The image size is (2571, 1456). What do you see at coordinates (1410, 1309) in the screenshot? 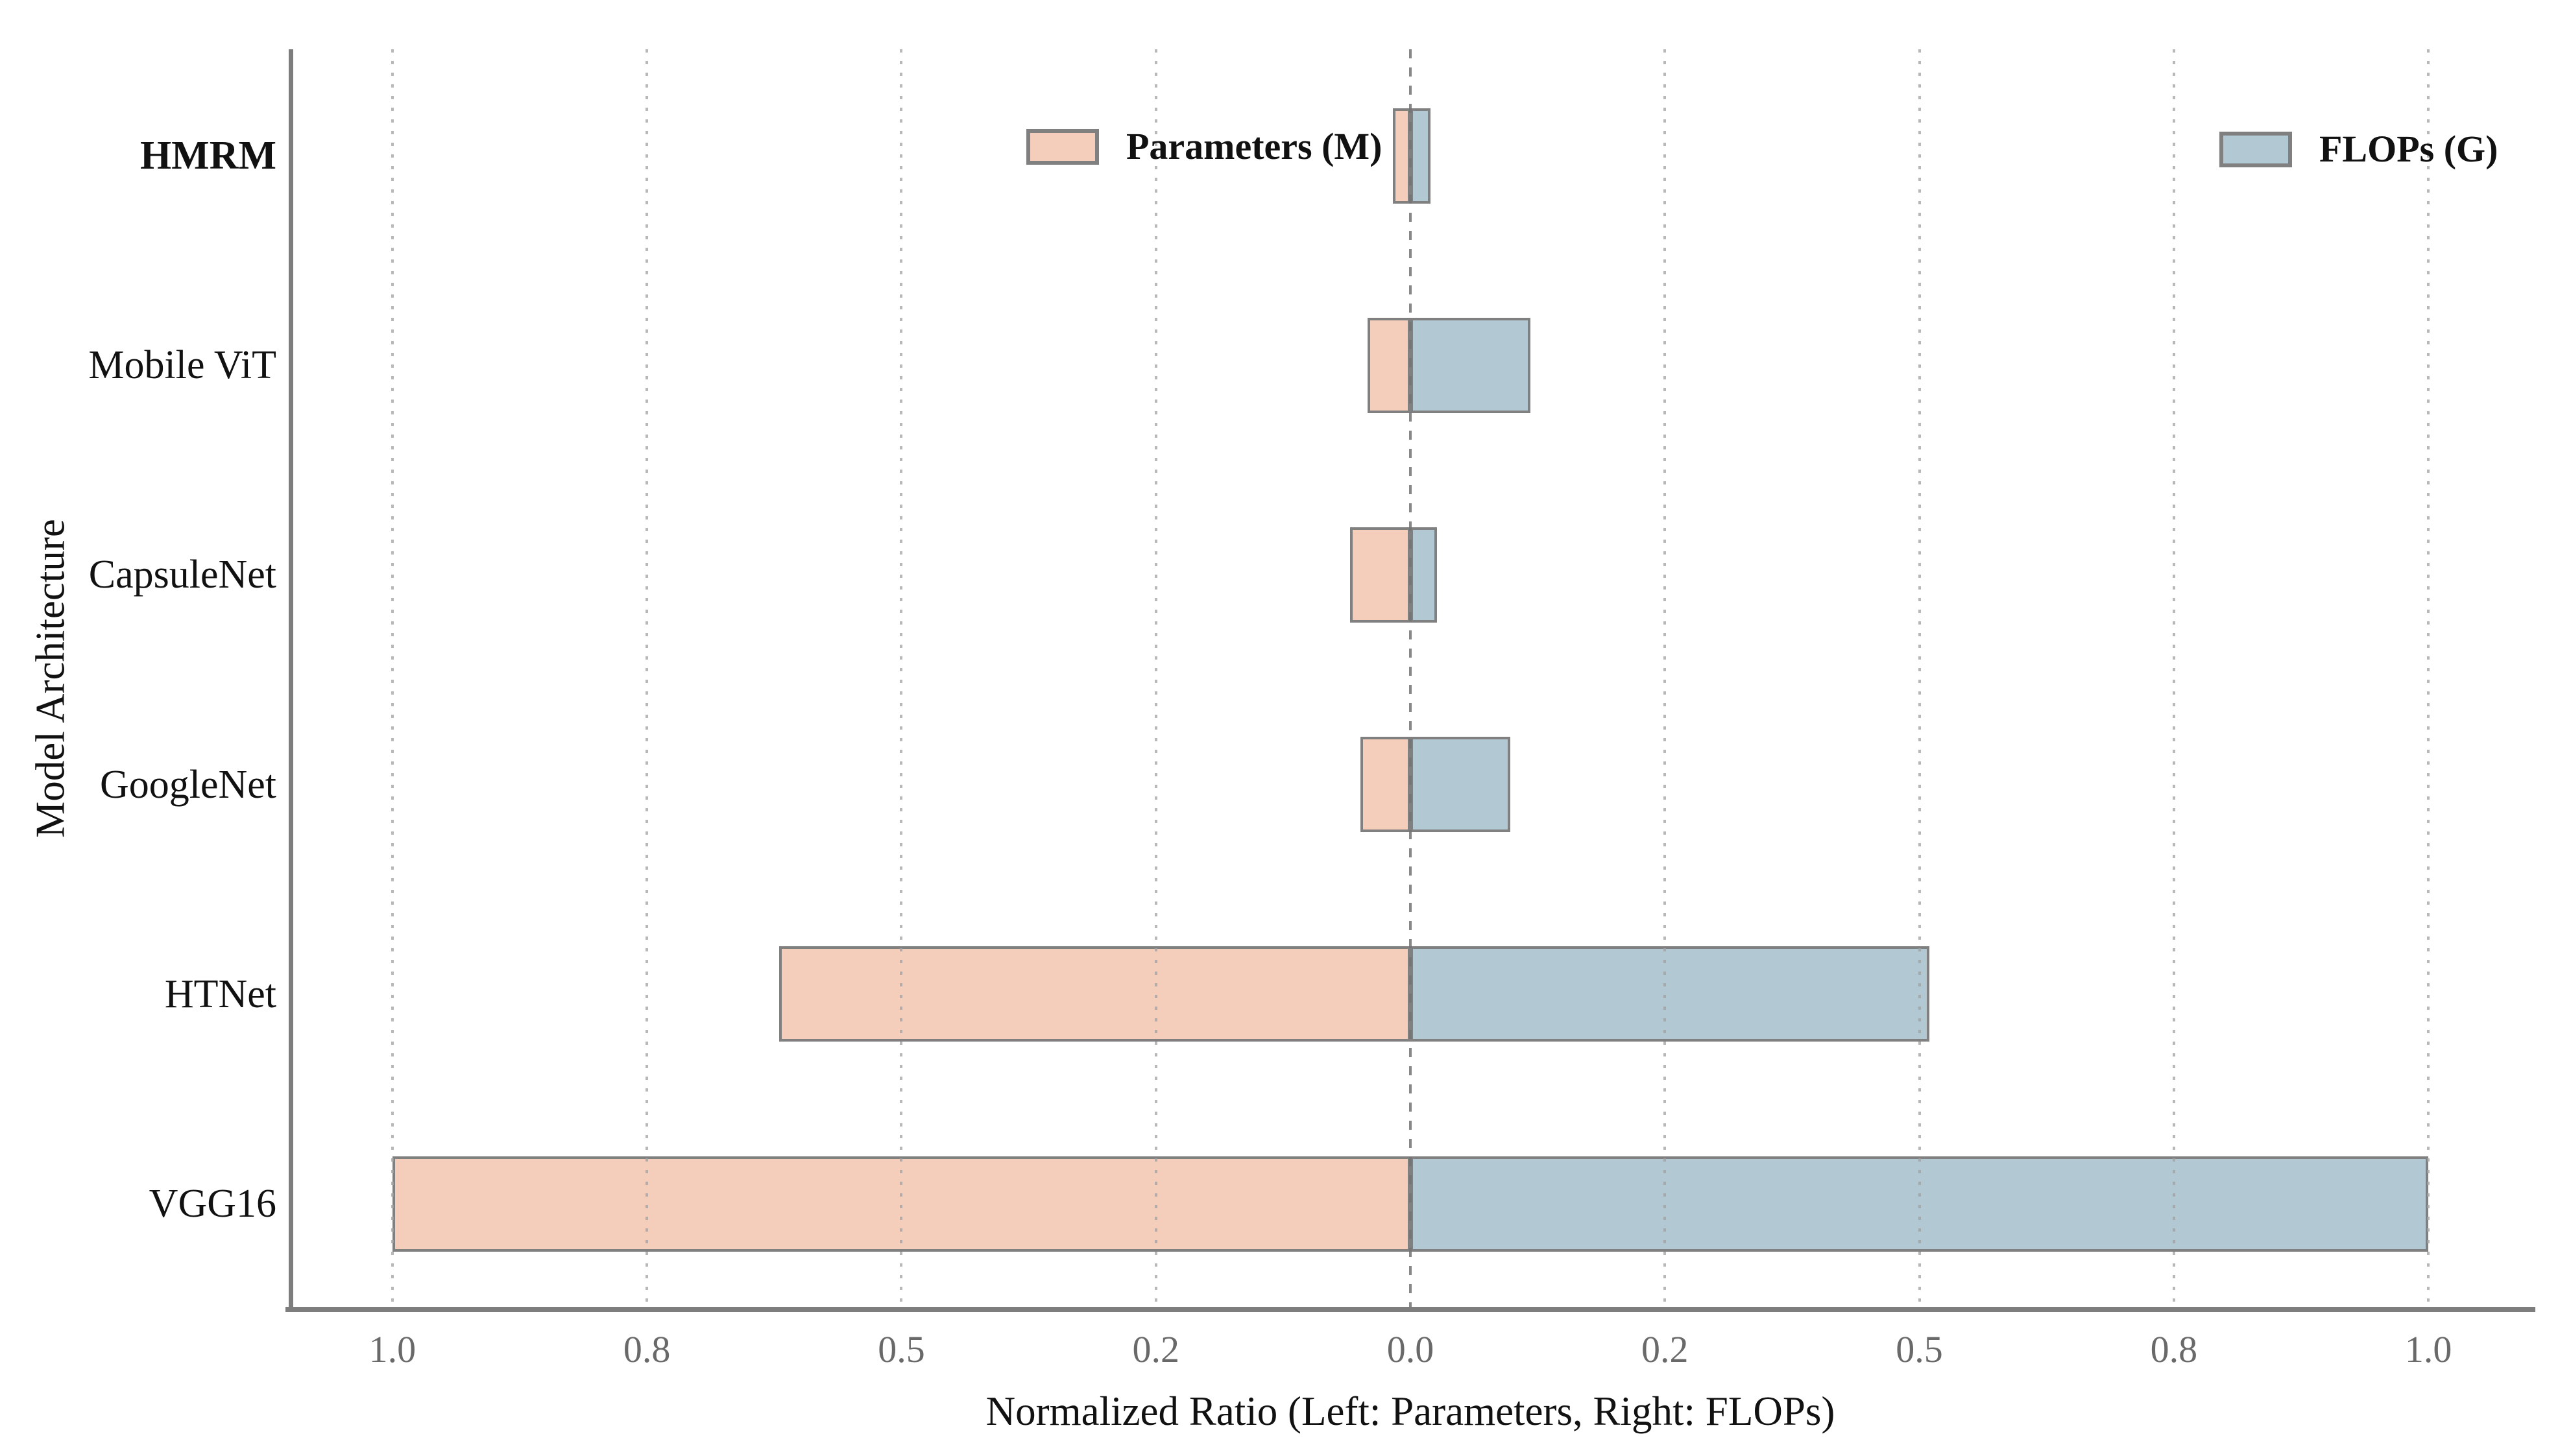
I see `x-axis-spine` at bounding box center [1410, 1309].